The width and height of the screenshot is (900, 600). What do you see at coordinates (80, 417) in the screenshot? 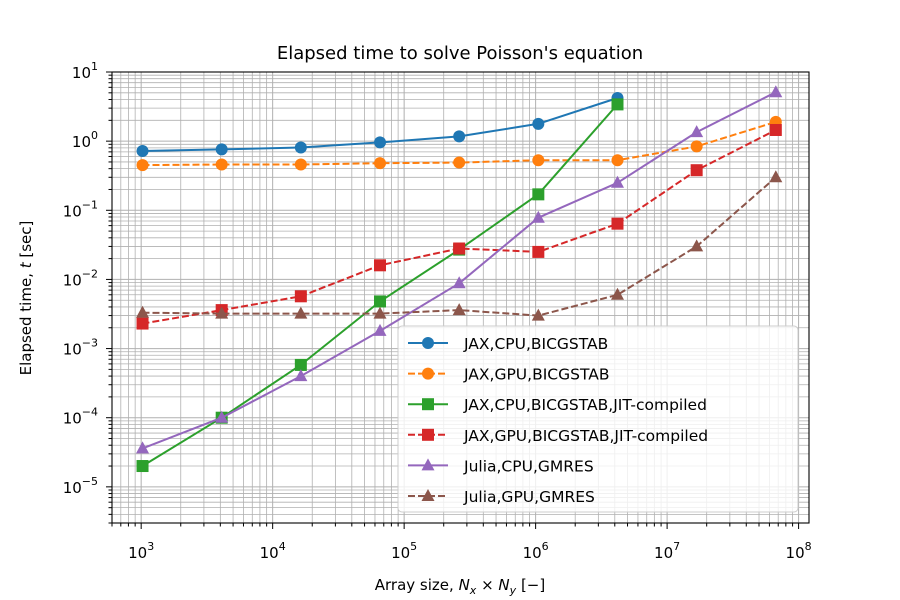
I see `y-tick-label: 10⁻⁴` at bounding box center [80, 417].